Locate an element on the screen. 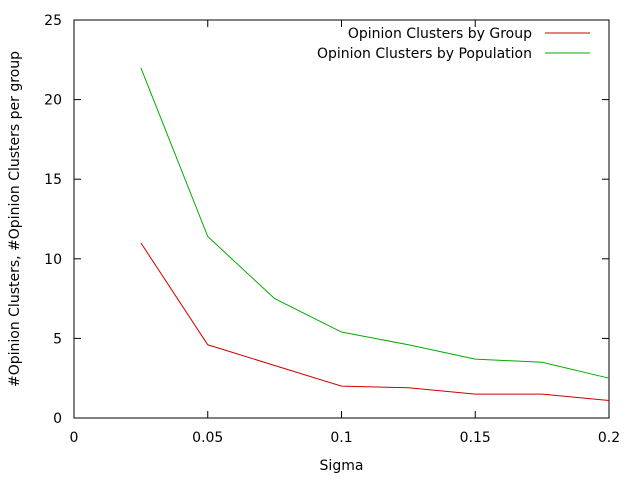 This screenshot has width=640, height=480. y-tick-label: 0 is located at coordinates (57, 419).